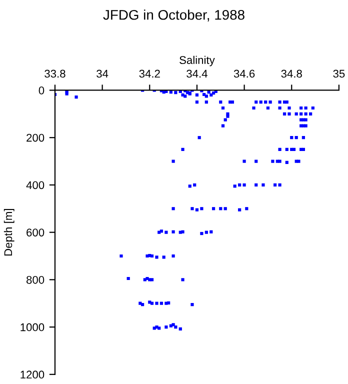 This screenshot has height=384, width=348. What do you see at coordinates (32, 327) in the screenshot?
I see `y-tick-label: 1000` at bounding box center [32, 327].